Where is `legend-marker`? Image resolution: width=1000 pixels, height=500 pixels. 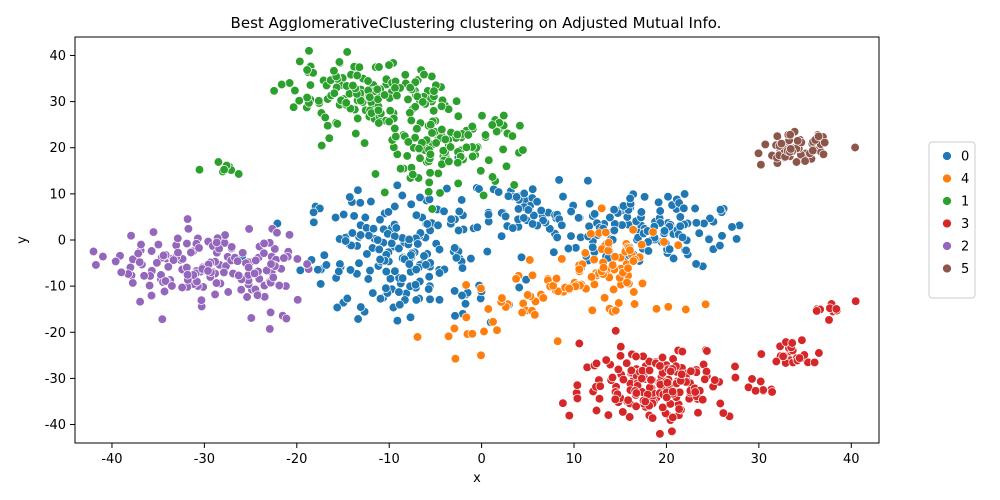 legend-marker is located at coordinates (947, 201).